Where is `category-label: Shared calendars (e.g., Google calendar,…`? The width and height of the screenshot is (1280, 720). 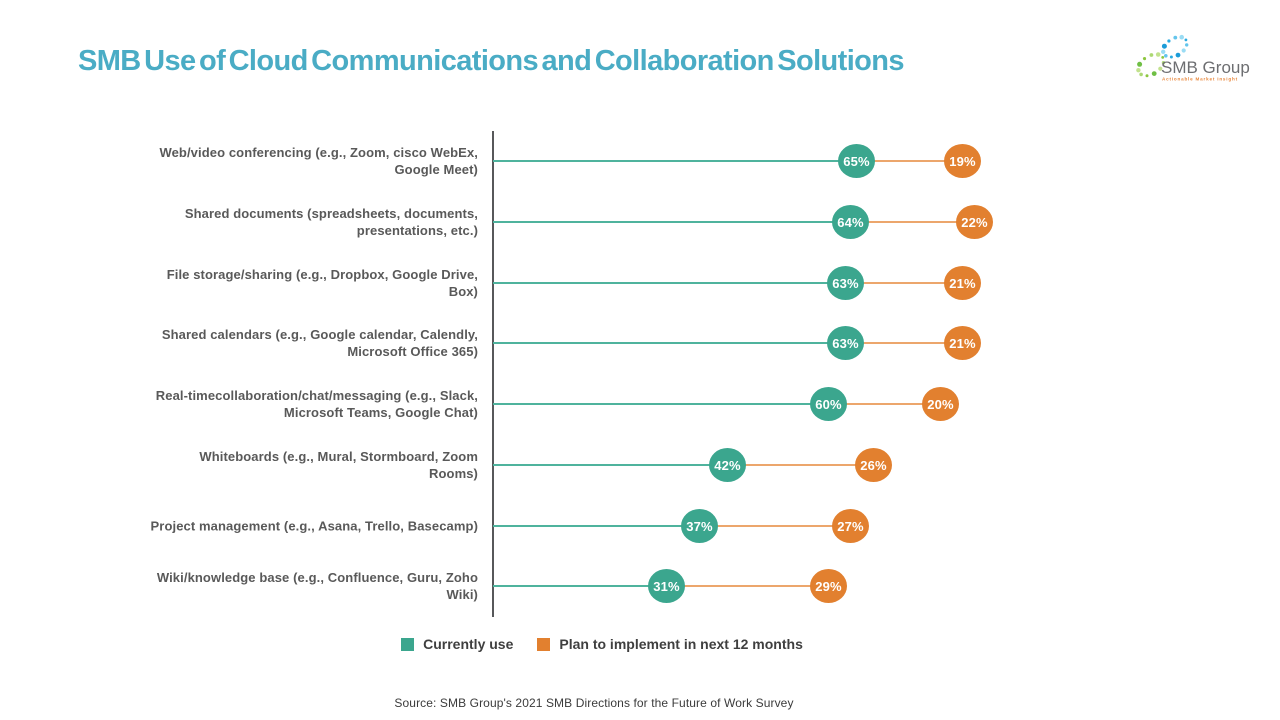 category-label: Shared calendars (e.g., Google calendar,… is located at coordinates (319, 343).